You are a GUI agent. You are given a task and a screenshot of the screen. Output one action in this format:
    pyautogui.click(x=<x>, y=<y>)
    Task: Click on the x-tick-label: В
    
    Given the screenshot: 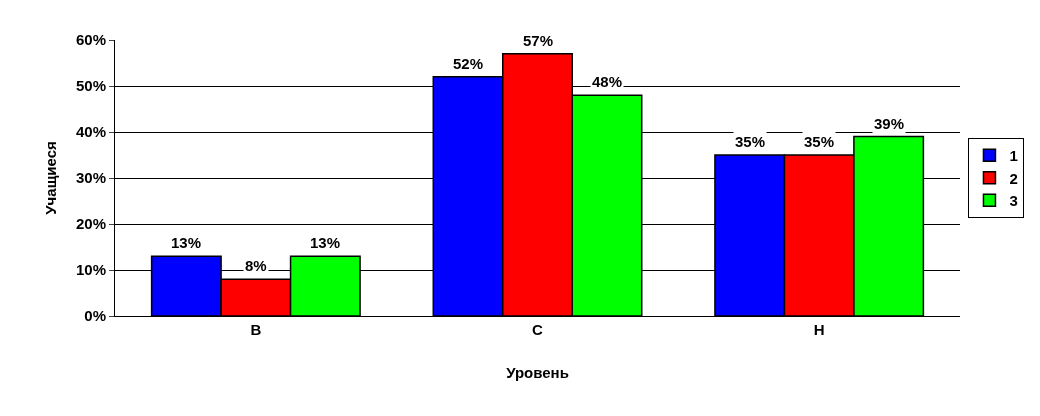 What is the action you would take?
    pyautogui.click(x=256, y=329)
    